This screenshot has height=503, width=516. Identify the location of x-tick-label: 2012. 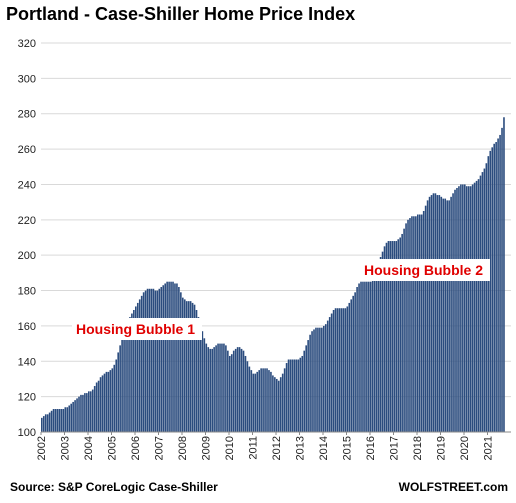
(277, 448).